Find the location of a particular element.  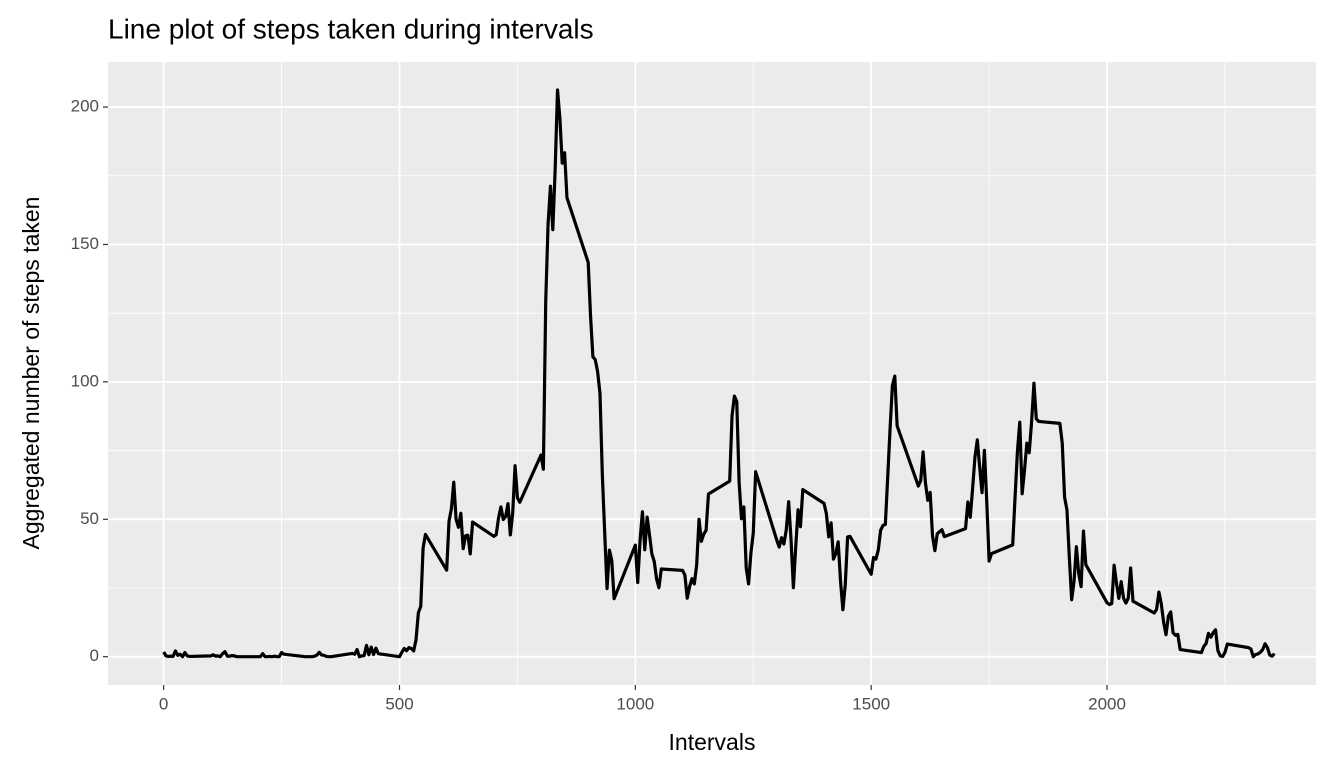

y-tick-label: 150 is located at coordinates (85, 243).